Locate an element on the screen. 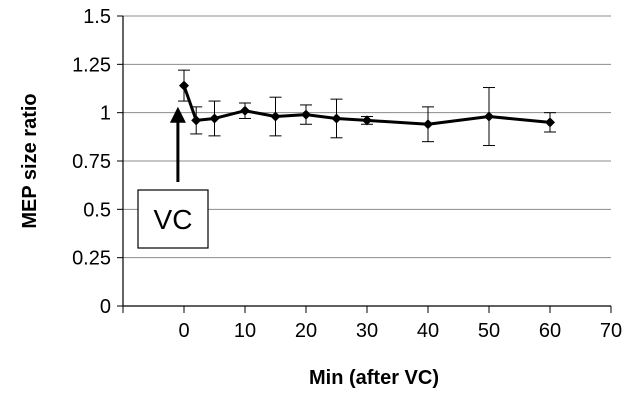  annotation: VC is located at coordinates (173, 177).